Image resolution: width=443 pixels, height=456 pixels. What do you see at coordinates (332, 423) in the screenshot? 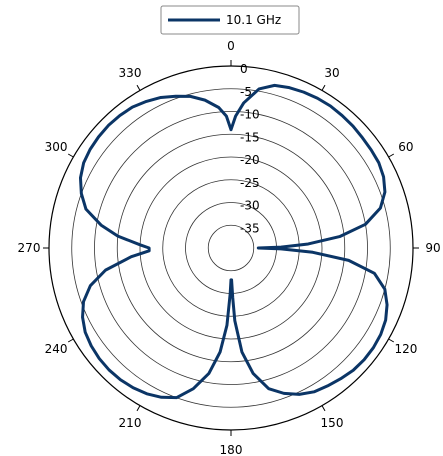
I see `angle-tick-label: 150` at bounding box center [332, 423].